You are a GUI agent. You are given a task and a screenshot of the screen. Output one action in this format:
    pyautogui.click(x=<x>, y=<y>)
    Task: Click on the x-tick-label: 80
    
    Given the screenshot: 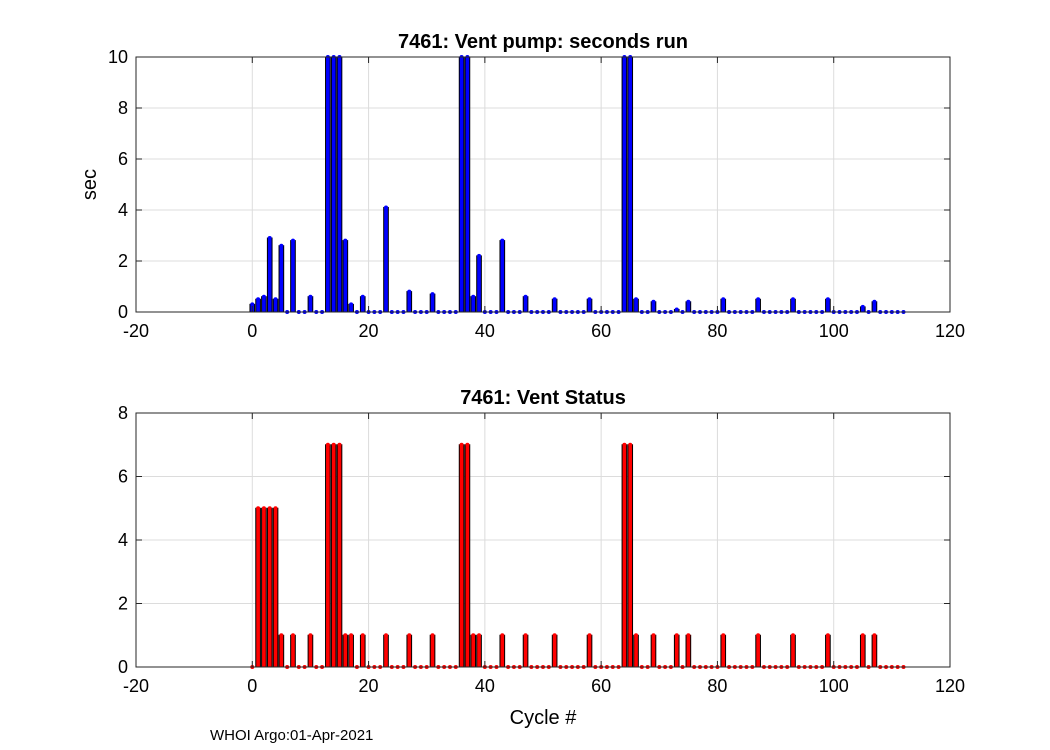 What is the action you would take?
    pyautogui.click(x=717, y=331)
    